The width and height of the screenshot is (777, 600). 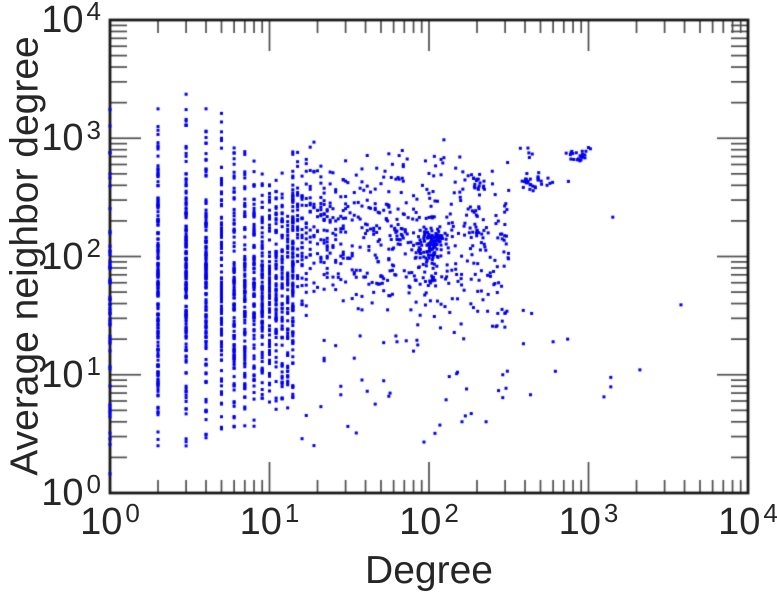 What do you see at coordinates (611, 513) in the screenshot?
I see `x-tick-label-exponent: 3` at bounding box center [611, 513].